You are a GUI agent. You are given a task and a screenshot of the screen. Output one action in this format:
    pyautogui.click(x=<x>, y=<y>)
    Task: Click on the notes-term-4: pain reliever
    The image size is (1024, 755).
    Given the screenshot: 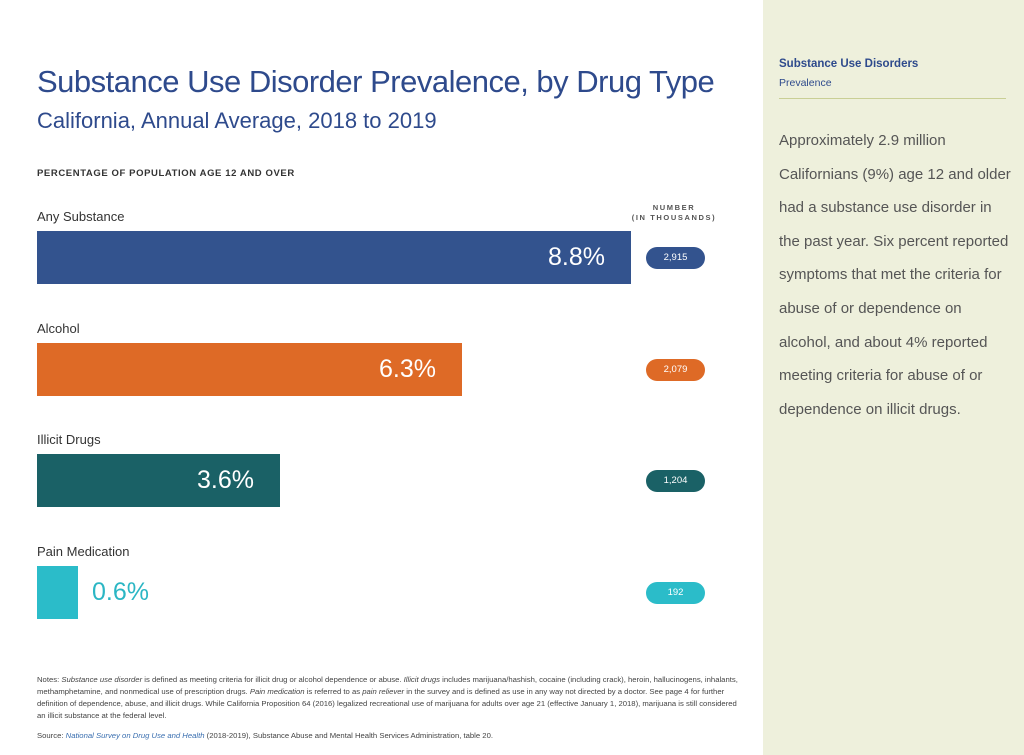 What is the action you would take?
    pyautogui.click(x=383, y=691)
    